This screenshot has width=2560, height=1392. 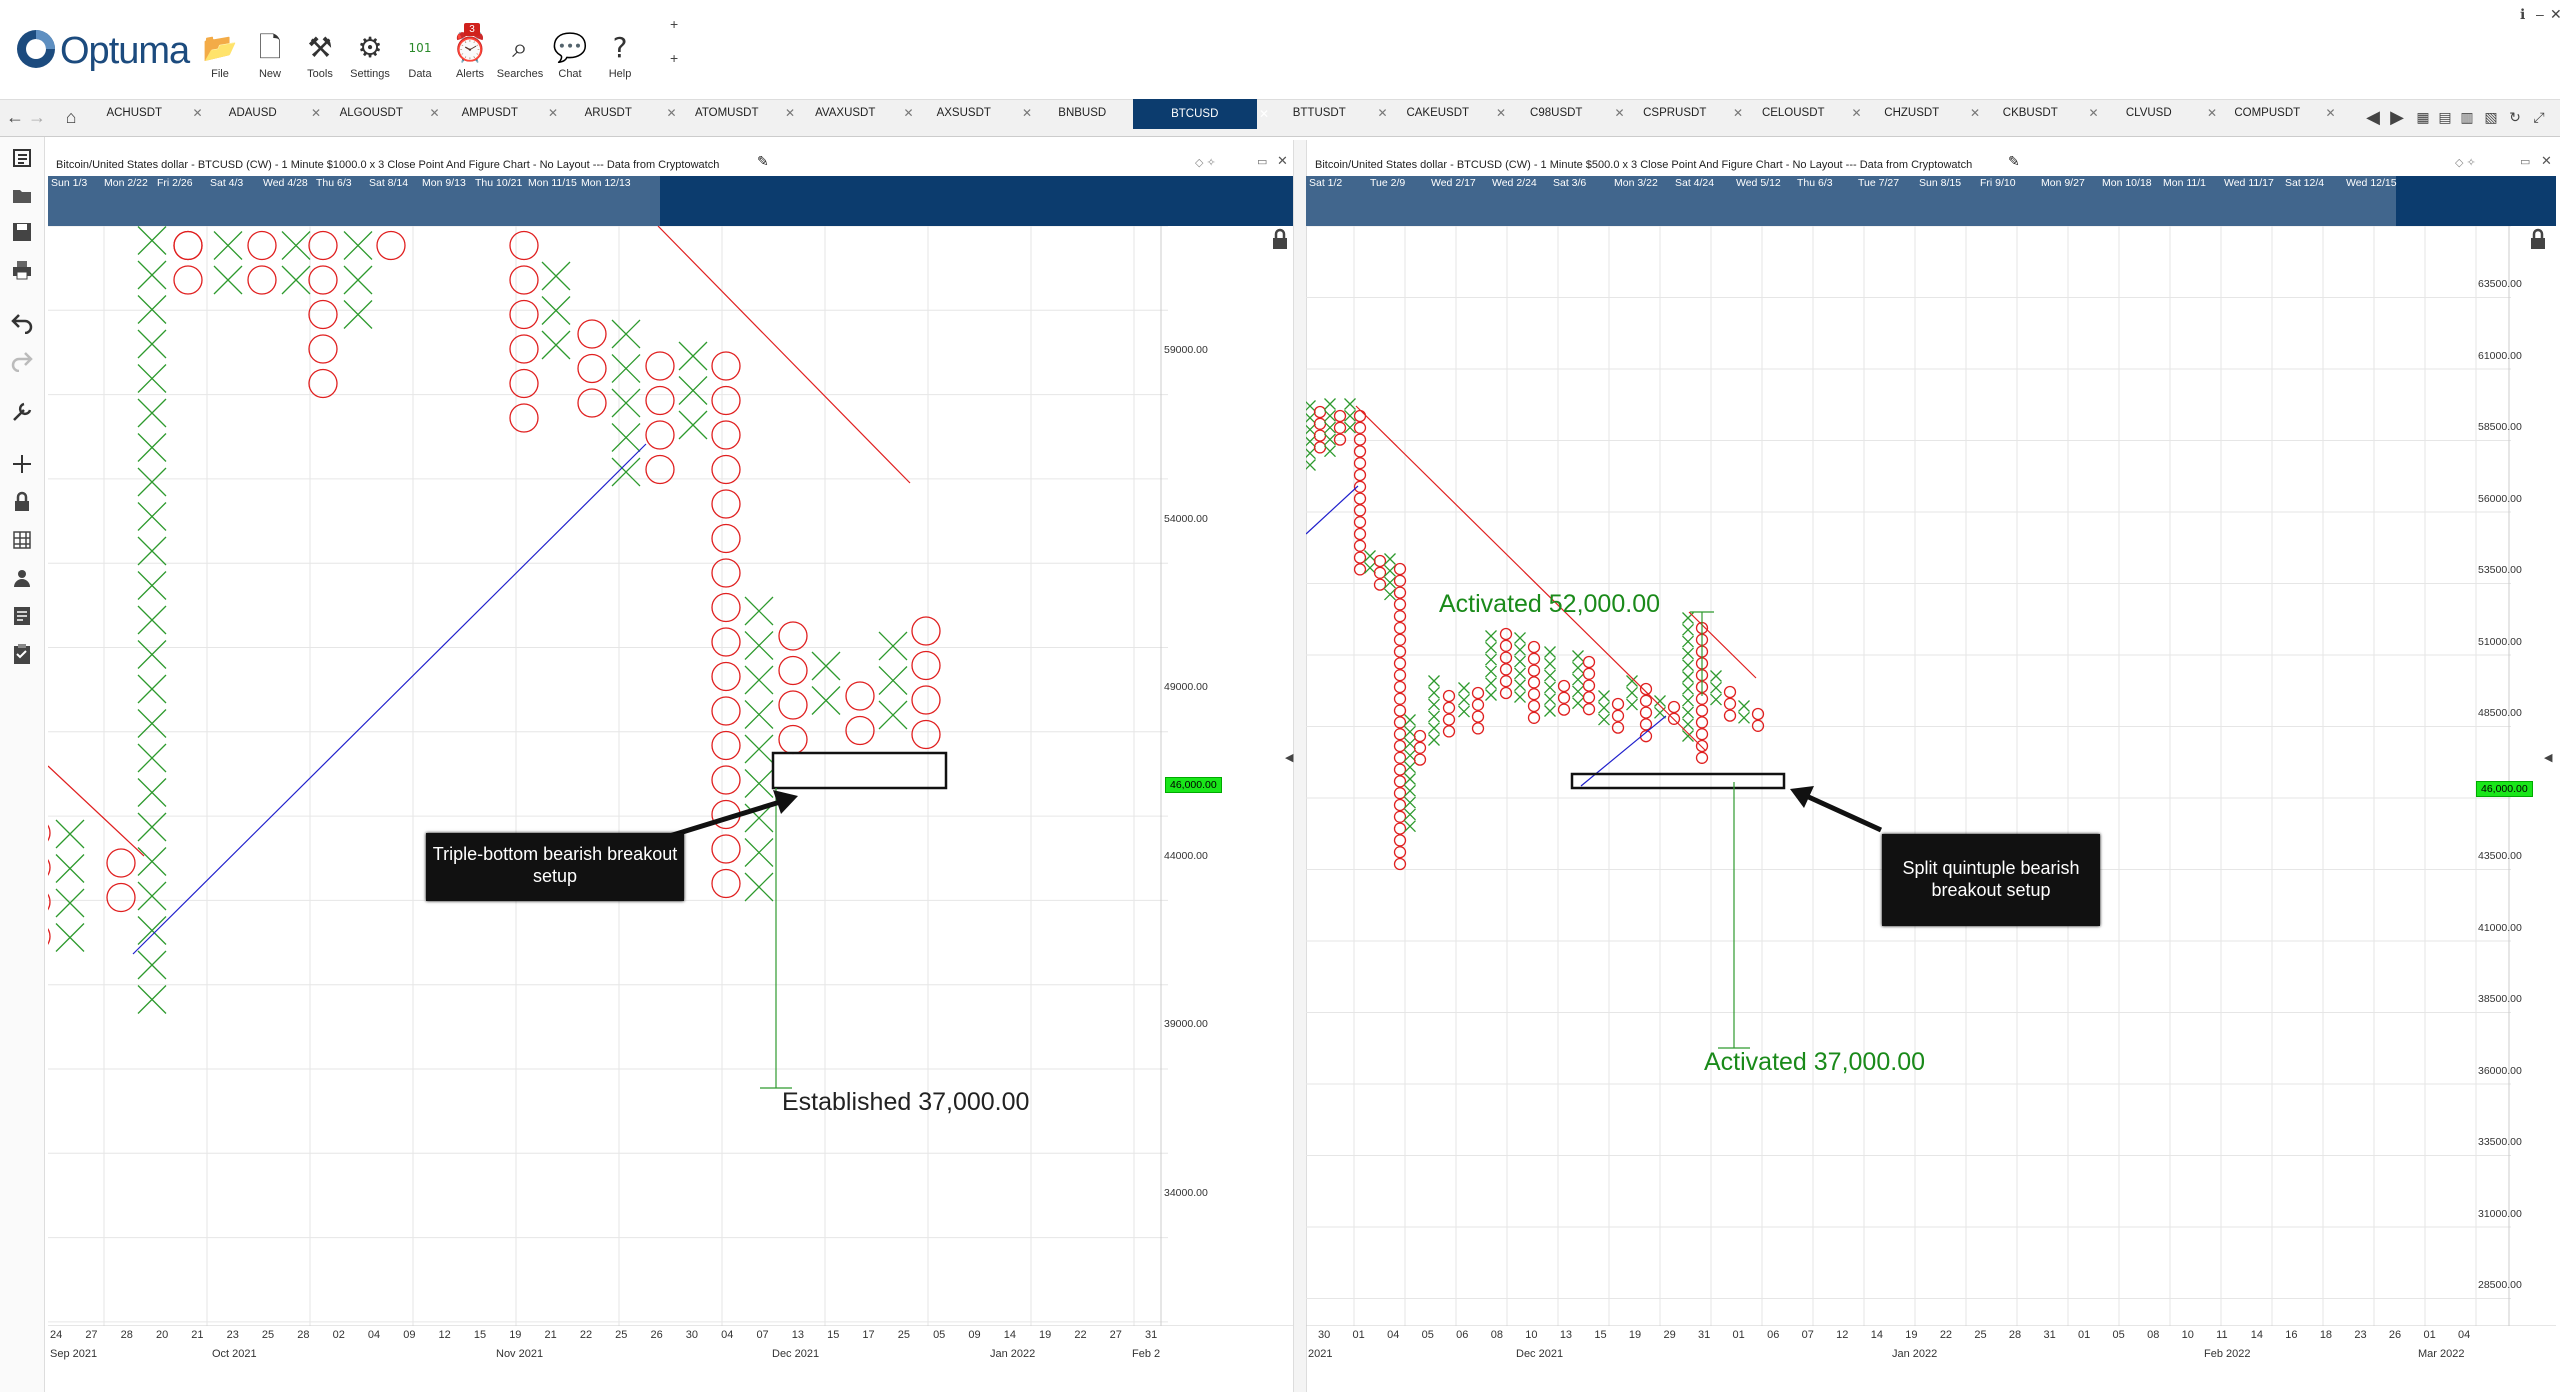 What do you see at coordinates (22, 232) in the screenshot?
I see `save-icon` at bounding box center [22, 232].